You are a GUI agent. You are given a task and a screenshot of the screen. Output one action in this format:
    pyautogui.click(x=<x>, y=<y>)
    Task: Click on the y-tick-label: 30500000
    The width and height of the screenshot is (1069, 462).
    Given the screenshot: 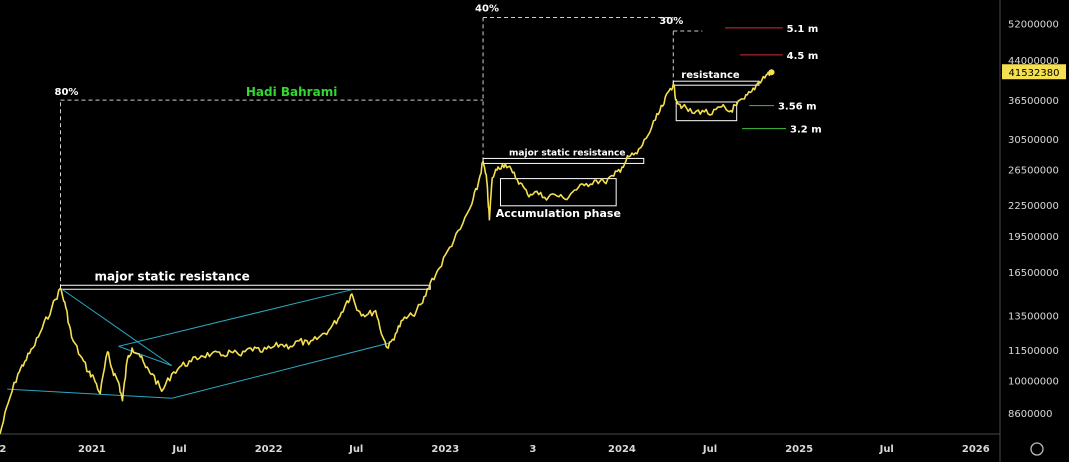 What is the action you would take?
    pyautogui.click(x=1033, y=140)
    